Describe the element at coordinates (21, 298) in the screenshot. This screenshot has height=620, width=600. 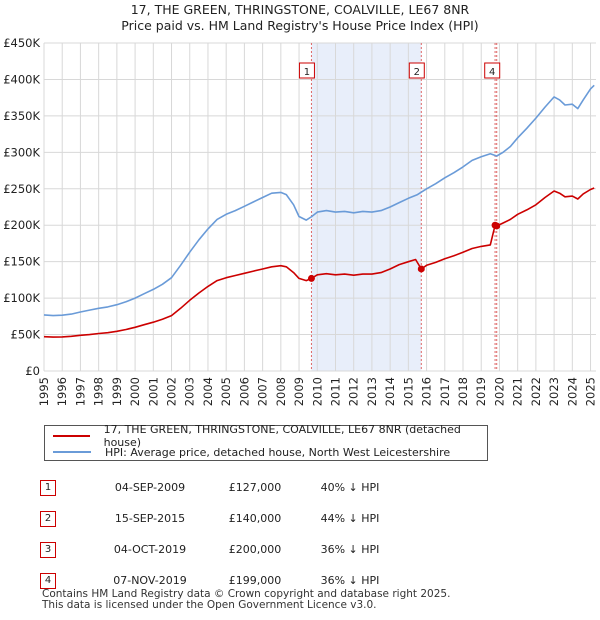
I see `y-tick-label: £100K` at that location.